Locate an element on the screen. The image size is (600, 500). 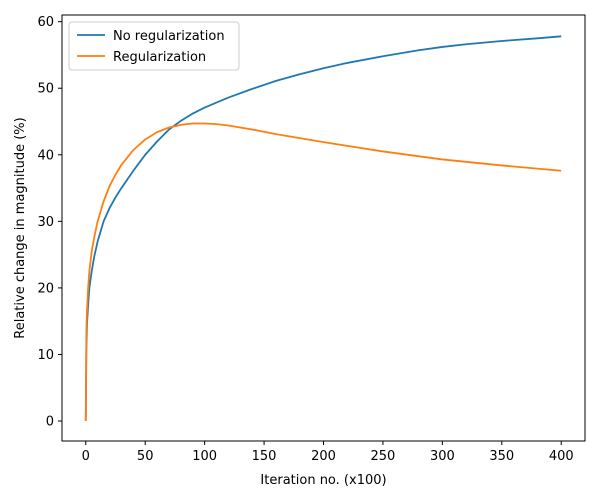
legend-box is located at coordinates (154, 46).